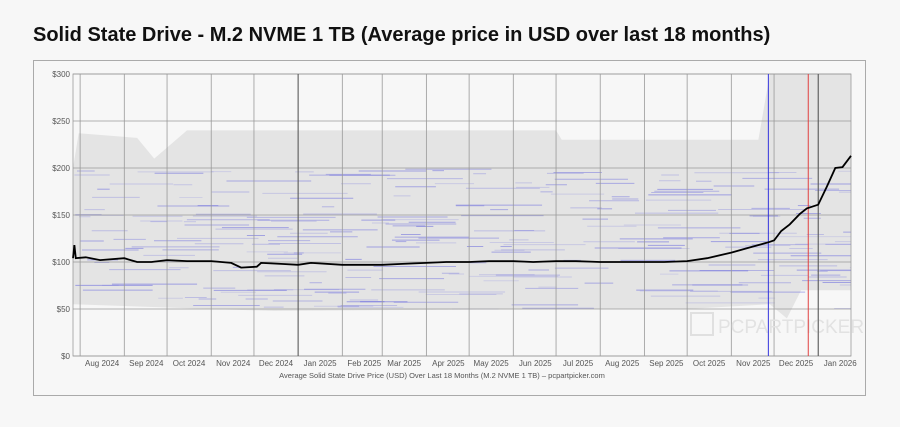 This screenshot has width=900, height=427. I want to click on x-tick-label: Apr 2025, so click(448, 363).